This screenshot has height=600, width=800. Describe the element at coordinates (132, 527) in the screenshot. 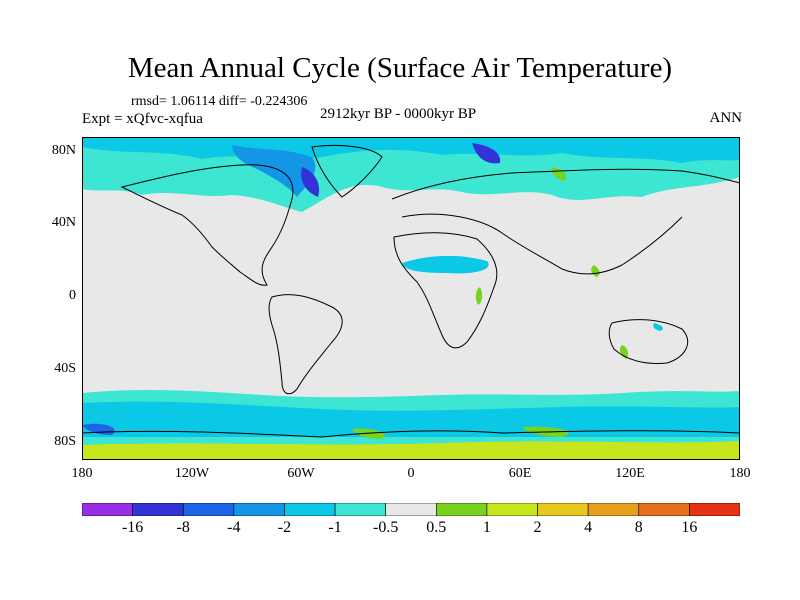

I see `colorbar-label: -16` at that location.